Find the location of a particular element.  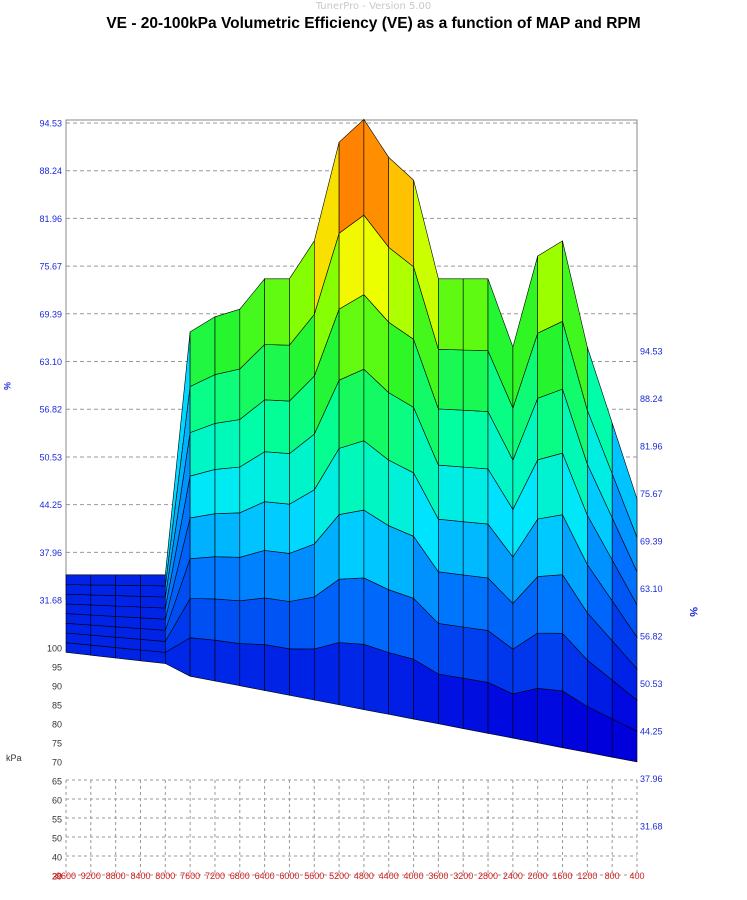

map-tick-label: 90 is located at coordinates (57, 687).